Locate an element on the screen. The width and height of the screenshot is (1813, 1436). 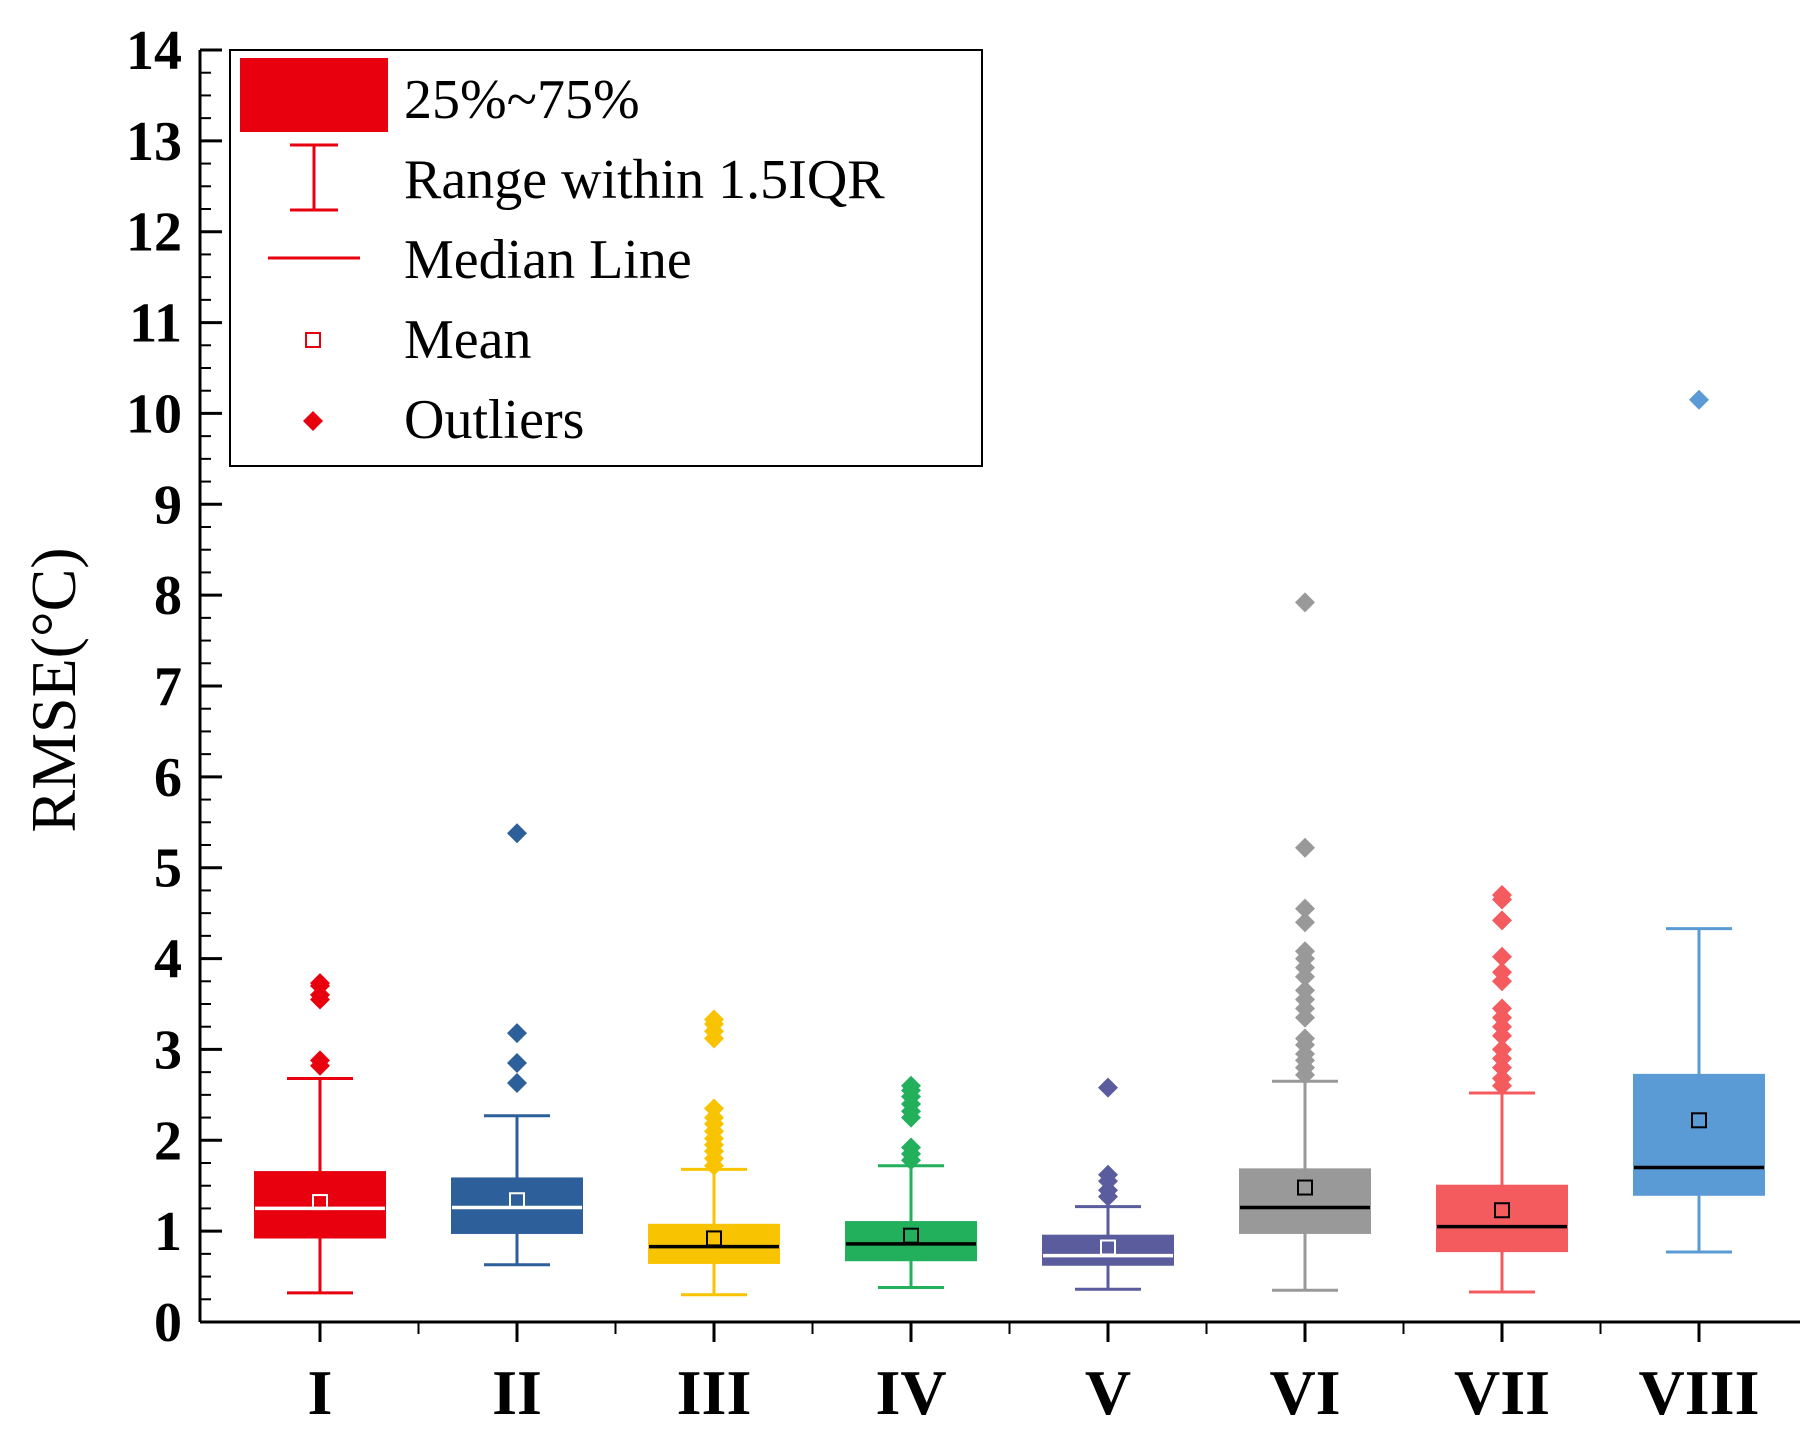
x-axis: I II III IV V VI VII VIII is located at coordinates (1000, 1374).